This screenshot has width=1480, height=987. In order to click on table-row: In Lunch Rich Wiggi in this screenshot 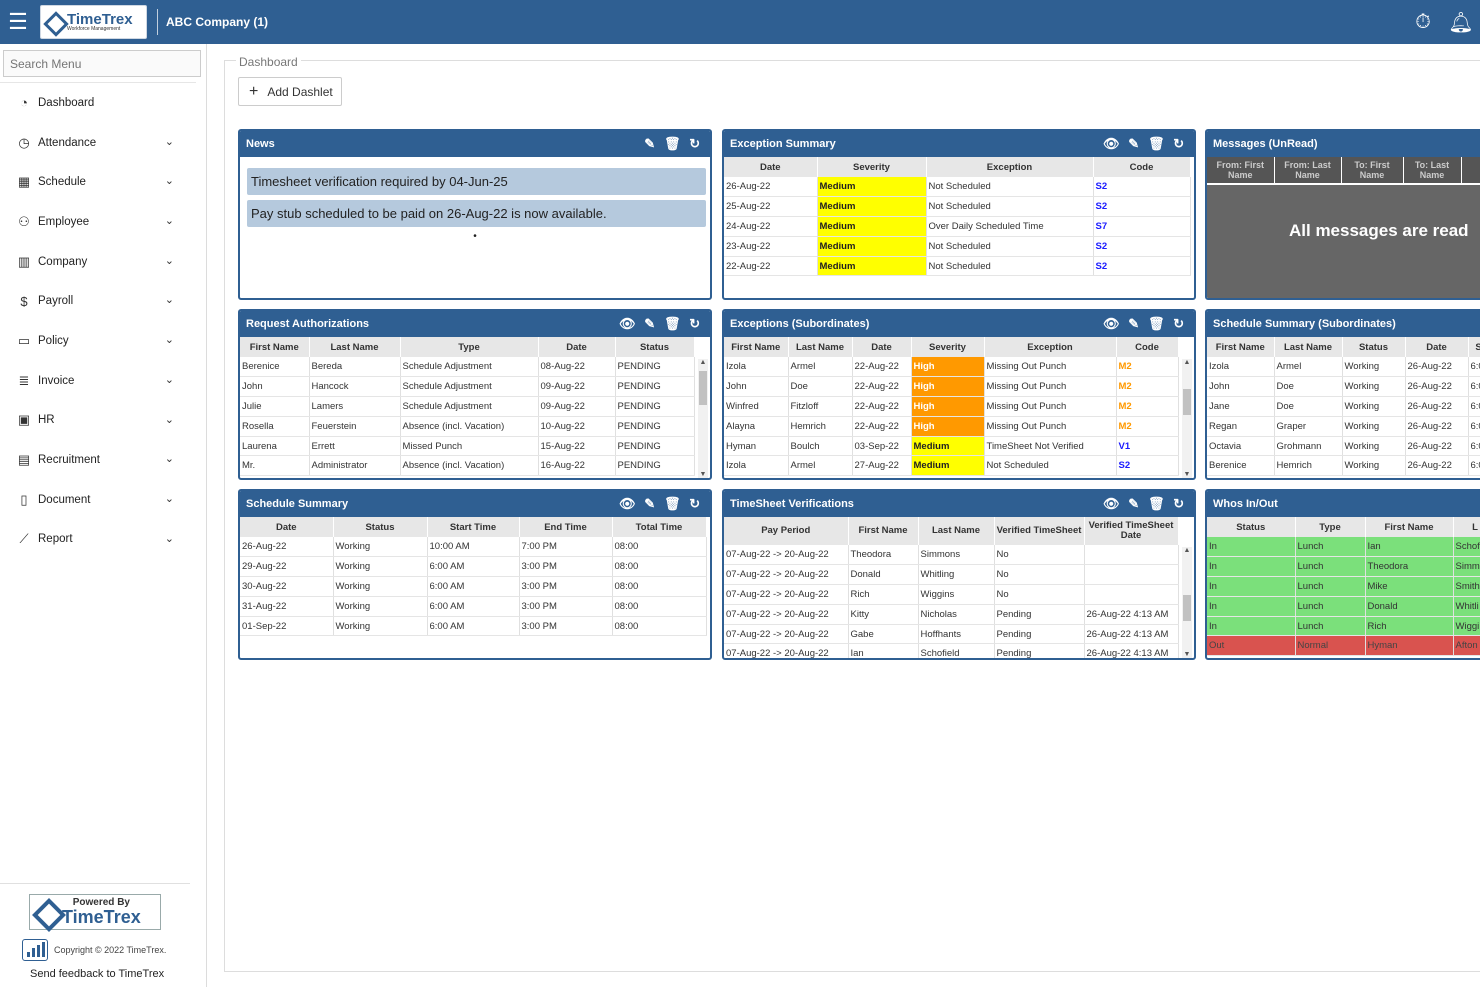, I will do `click(1343, 626)`.